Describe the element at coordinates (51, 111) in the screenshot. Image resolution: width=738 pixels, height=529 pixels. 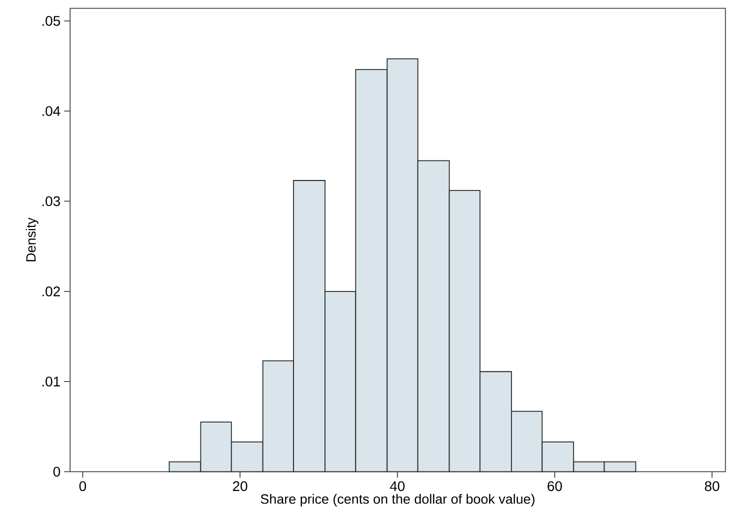
I see `y-tick-label: .04` at that location.